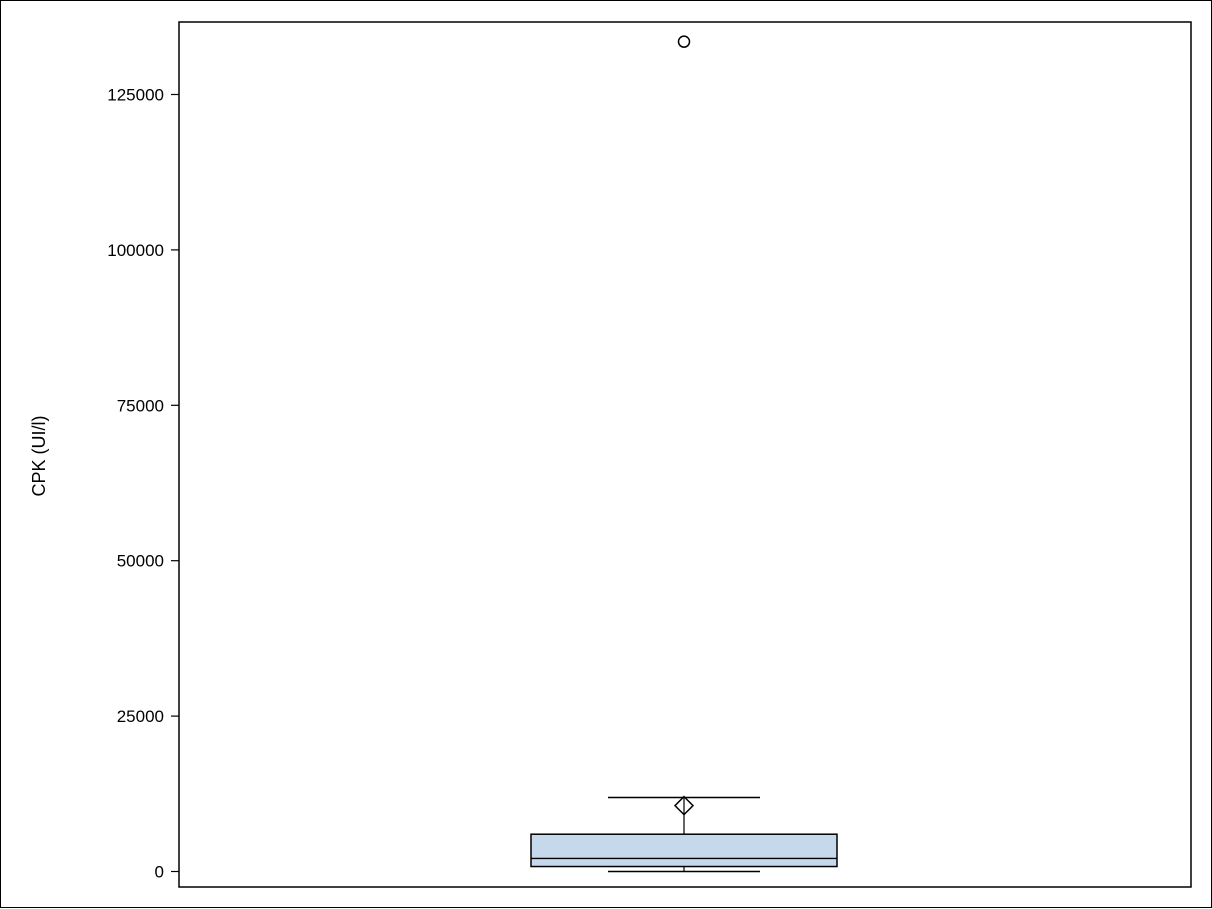 Image resolution: width=1212 pixels, height=909 pixels. What do you see at coordinates (135, 95) in the screenshot?
I see `y-tick-label: 125000` at bounding box center [135, 95].